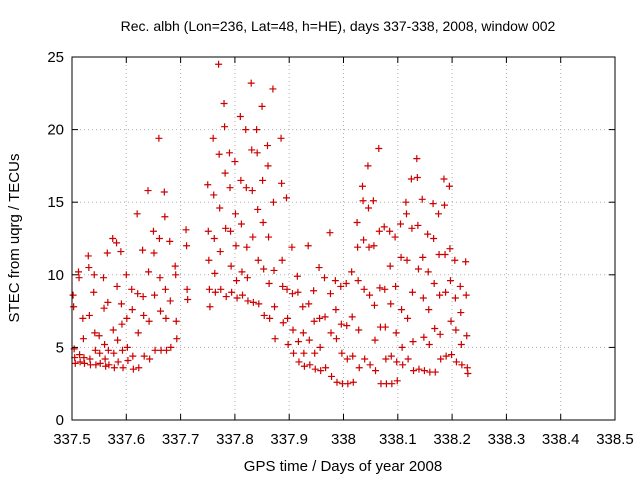  What do you see at coordinates (343, 439) in the screenshot?
I see `x-tick-label: 338` at bounding box center [343, 439].